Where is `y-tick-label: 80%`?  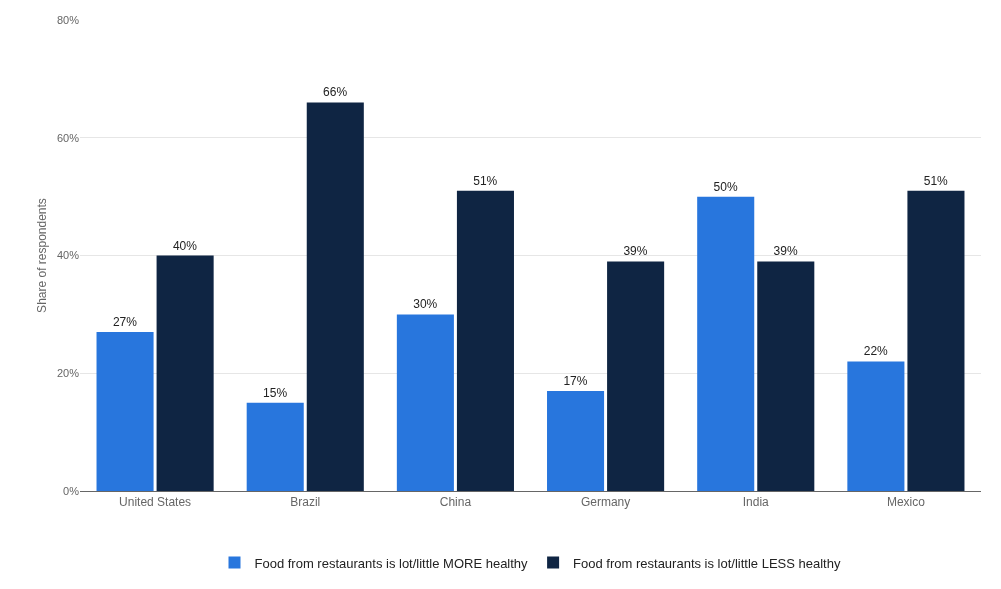
y-tick-label: 80% is located at coordinates (68, 19).